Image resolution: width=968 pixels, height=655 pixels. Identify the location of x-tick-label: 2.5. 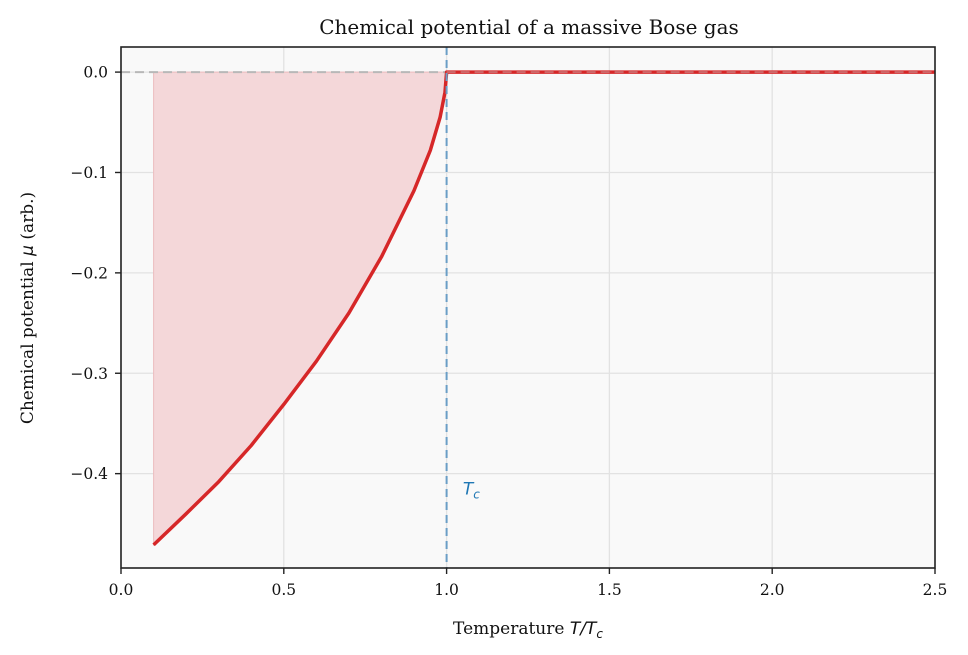
(935, 590).